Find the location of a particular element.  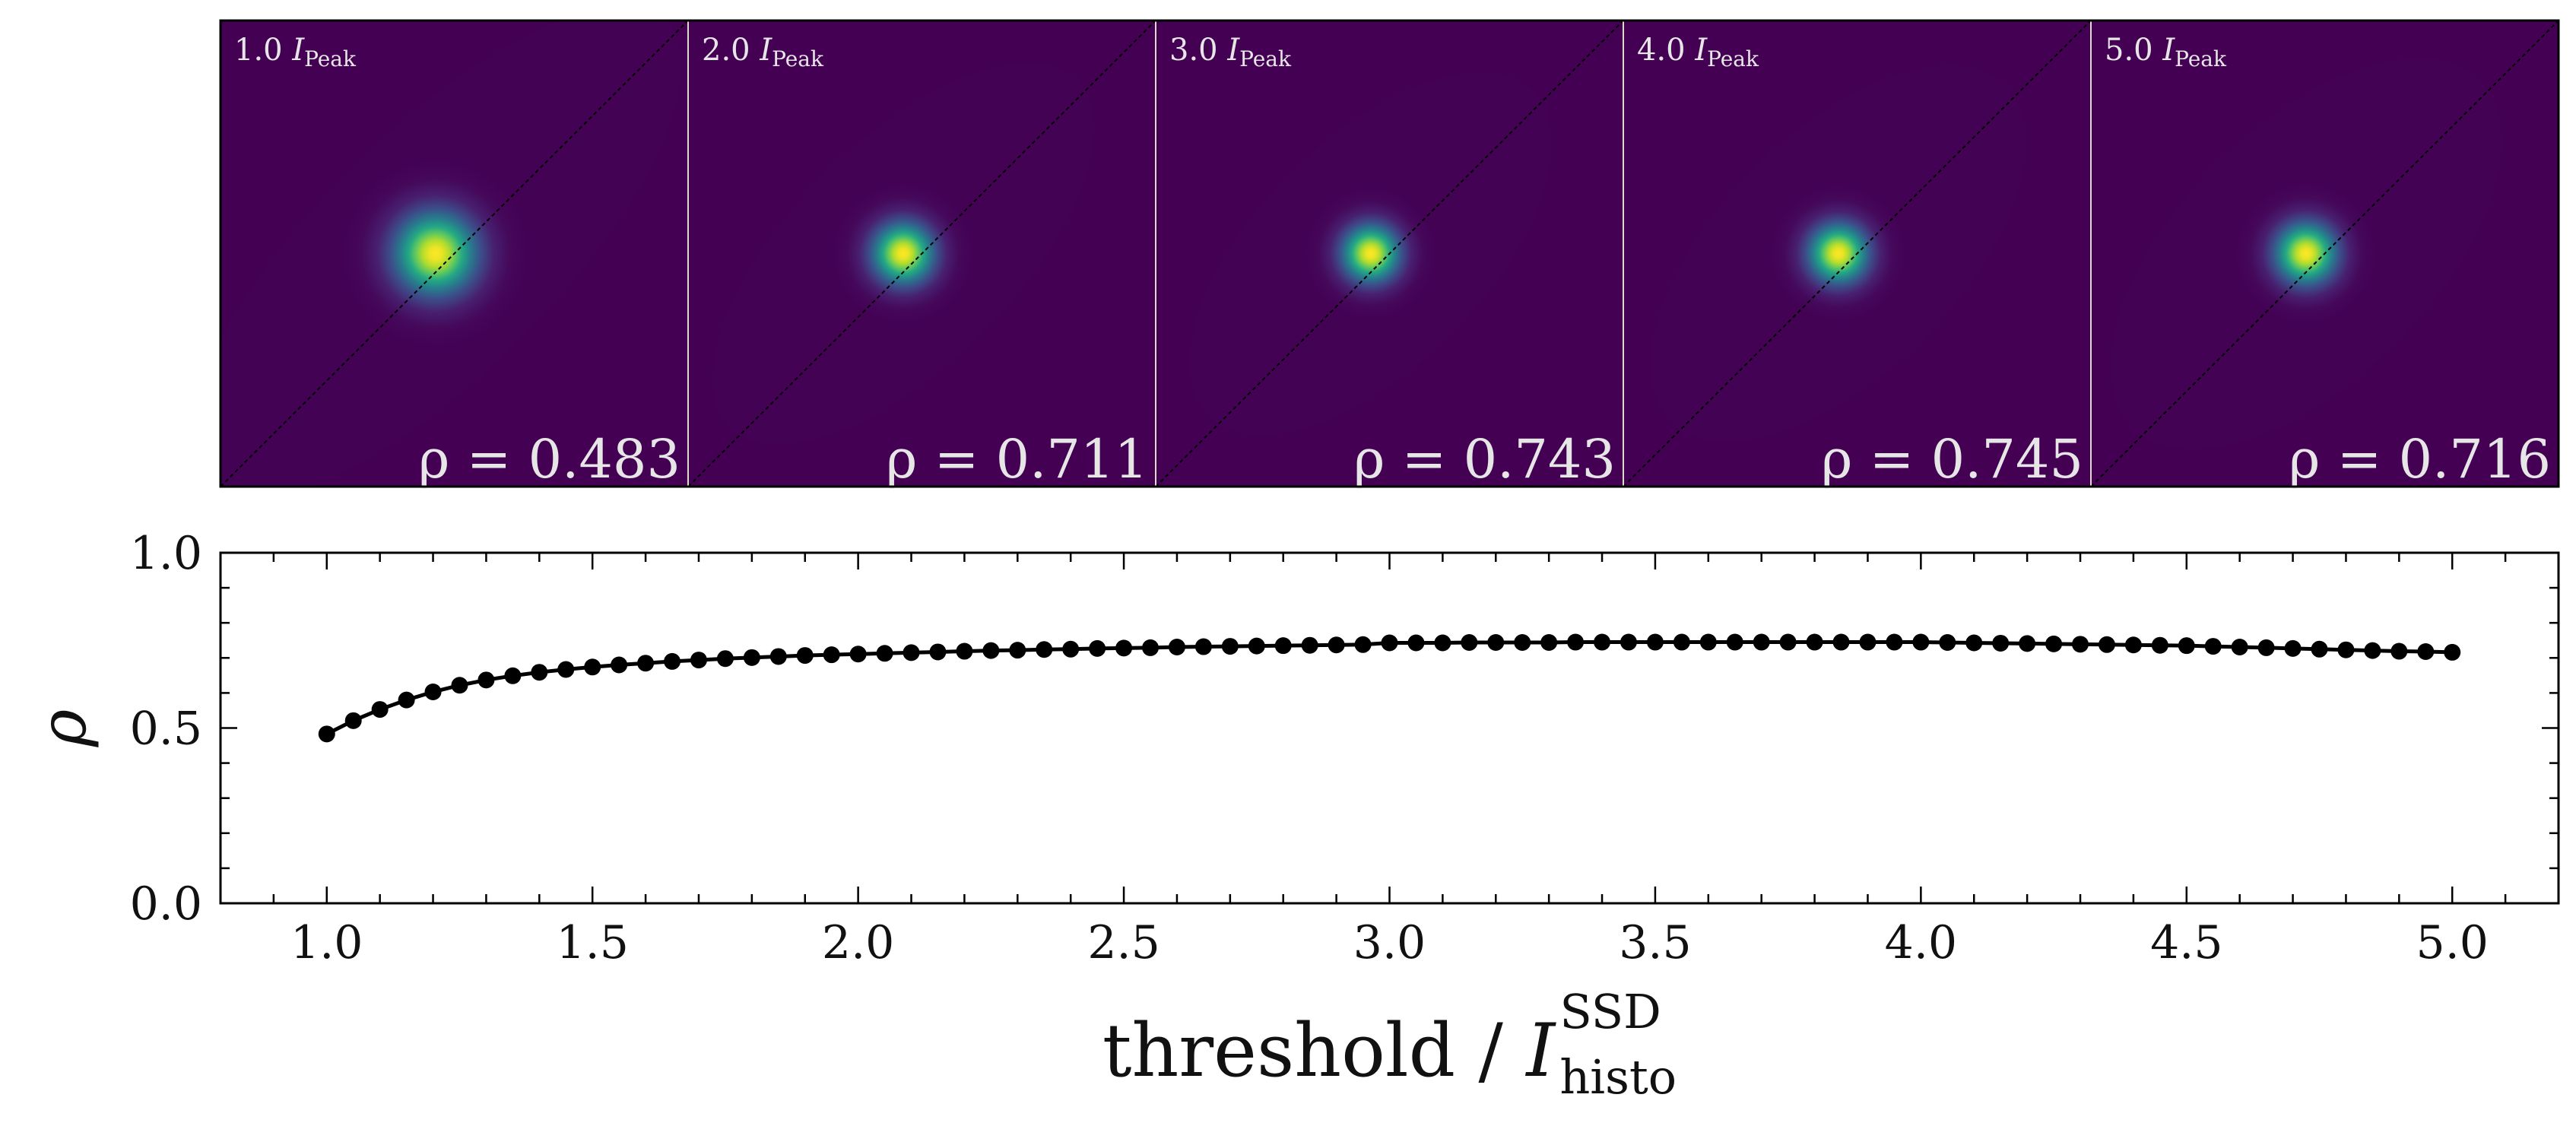

y-axis-label: ρ is located at coordinates (63, 728).